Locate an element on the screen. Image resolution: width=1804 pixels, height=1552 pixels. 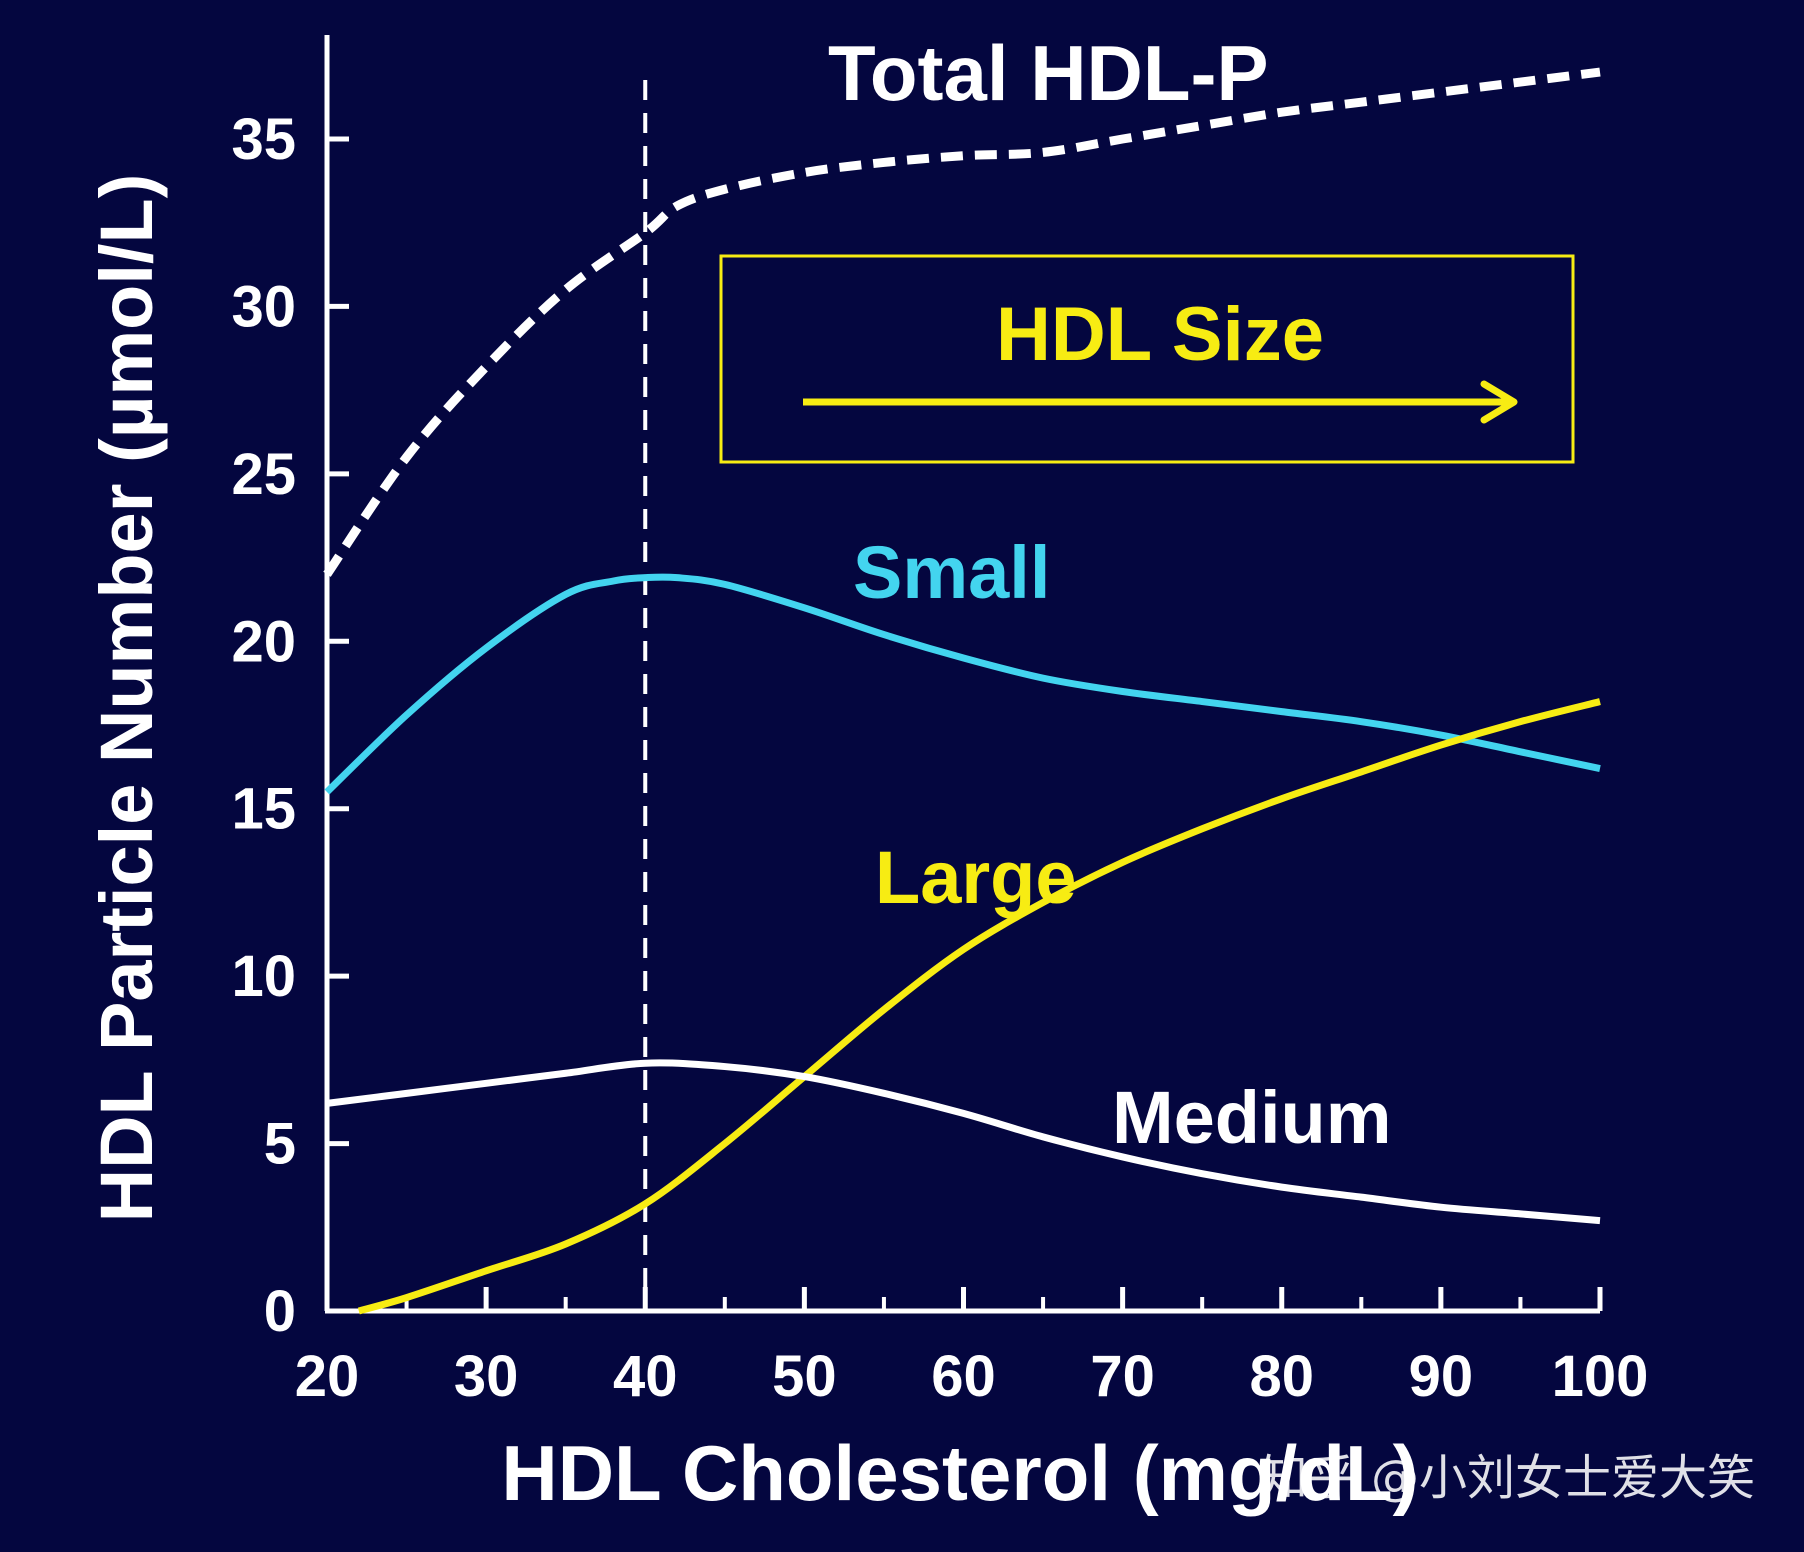
hdl-size-box is located at coordinates (1147, 359).